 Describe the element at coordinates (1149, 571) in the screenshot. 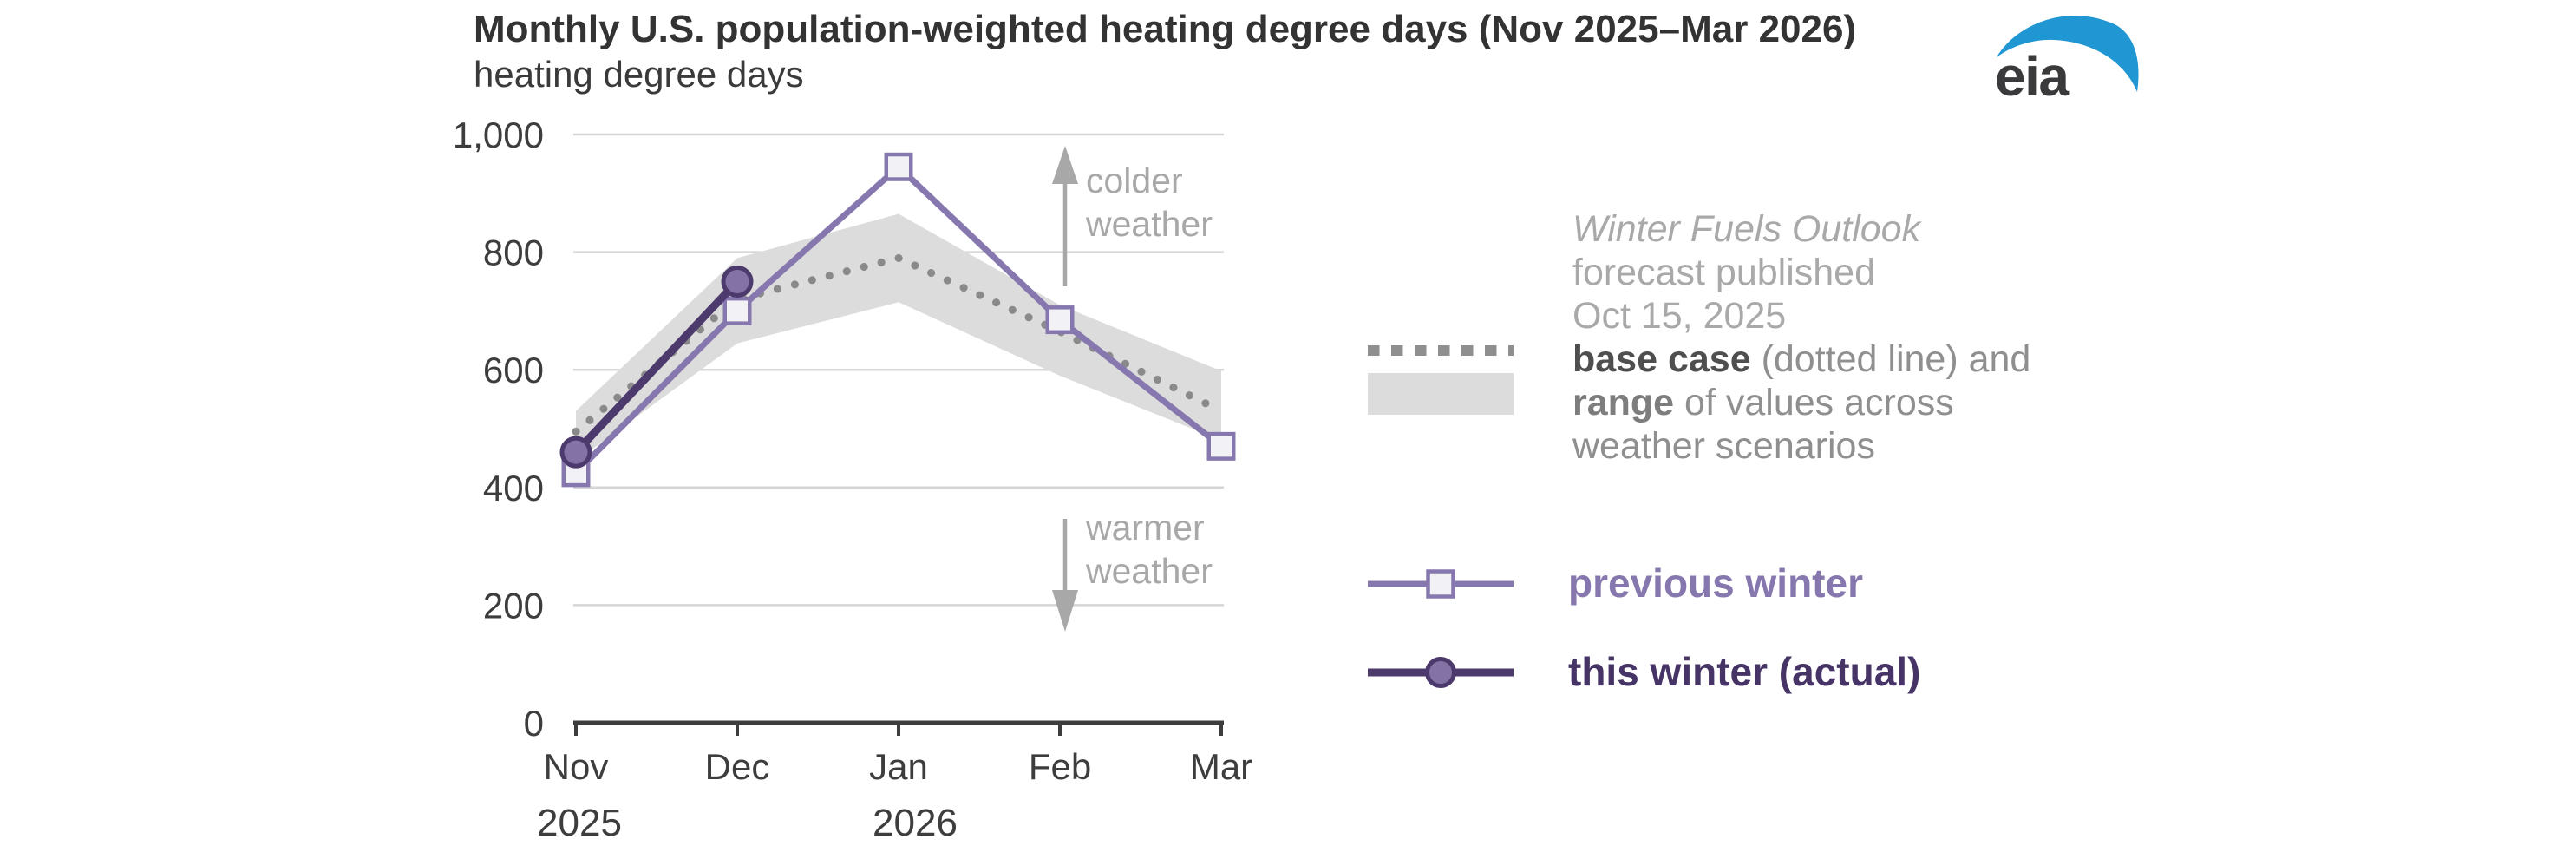

I see `warmer-weather-label-line2: weather` at that location.